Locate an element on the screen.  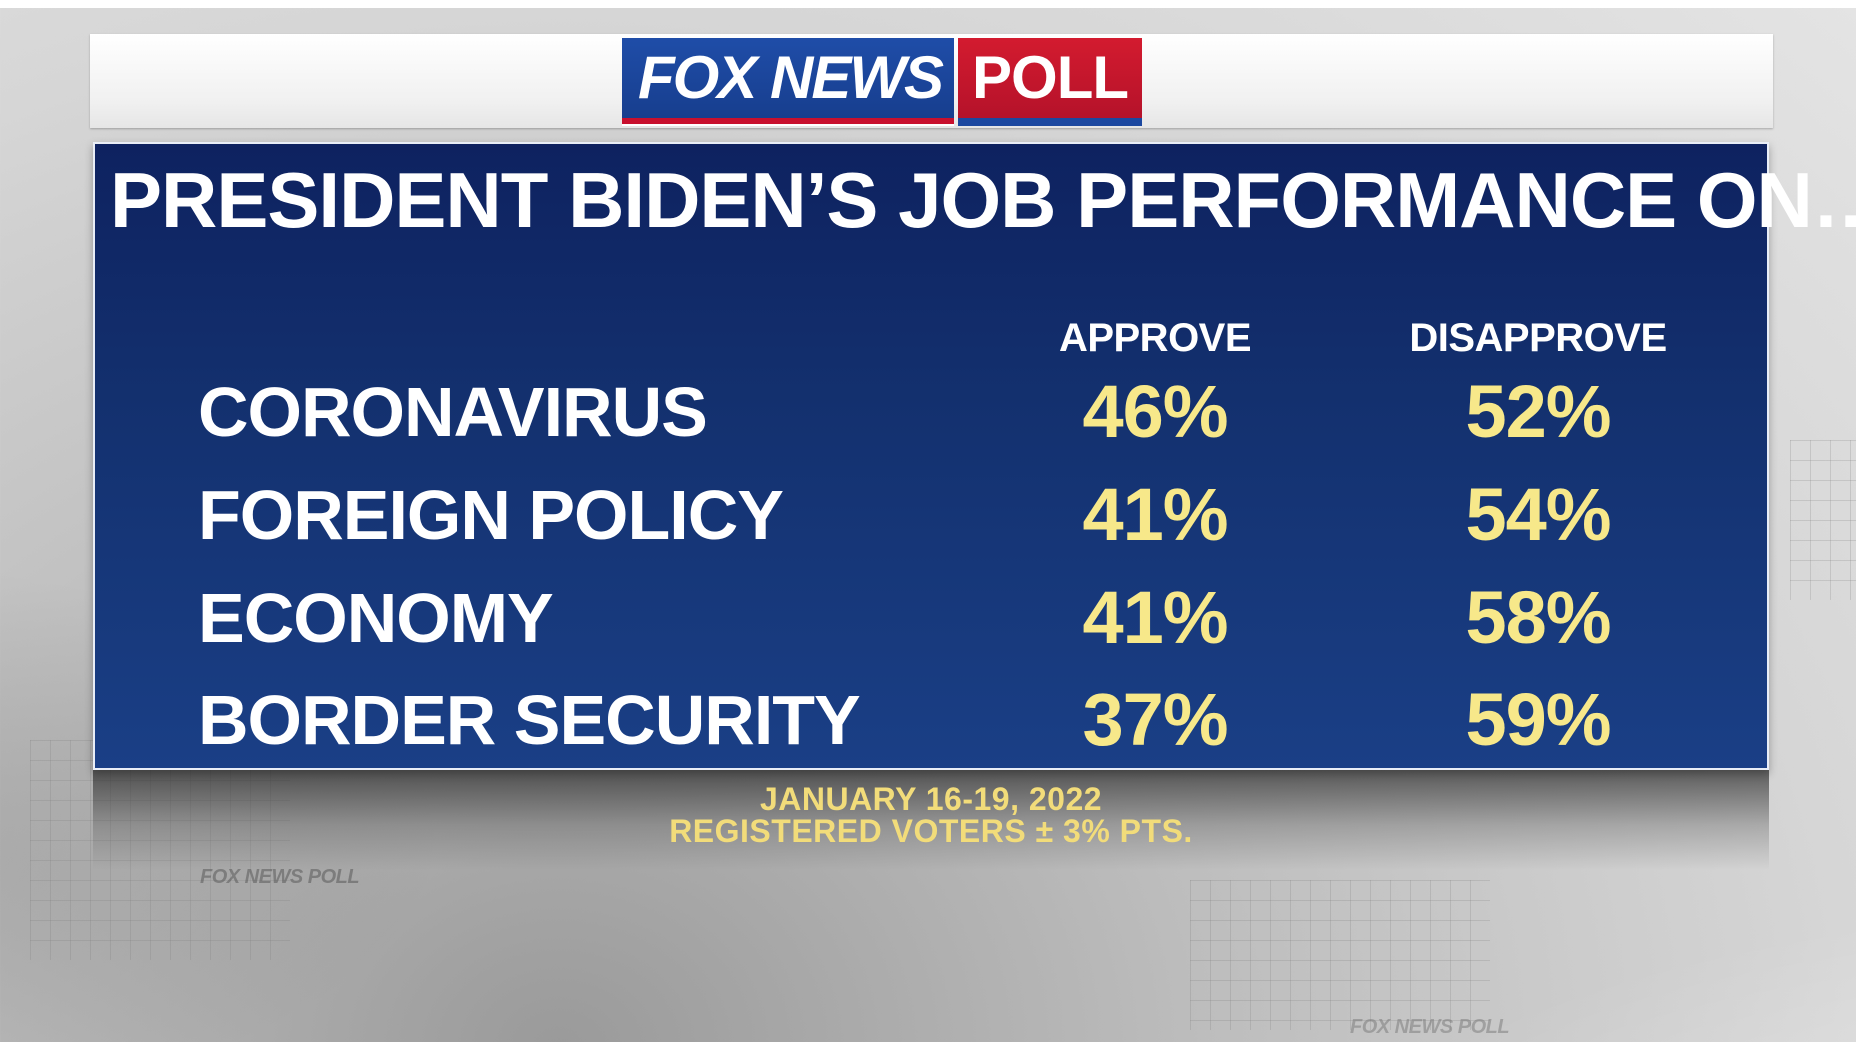
approve-value-economy: 41% is located at coordinates (1155, 617).